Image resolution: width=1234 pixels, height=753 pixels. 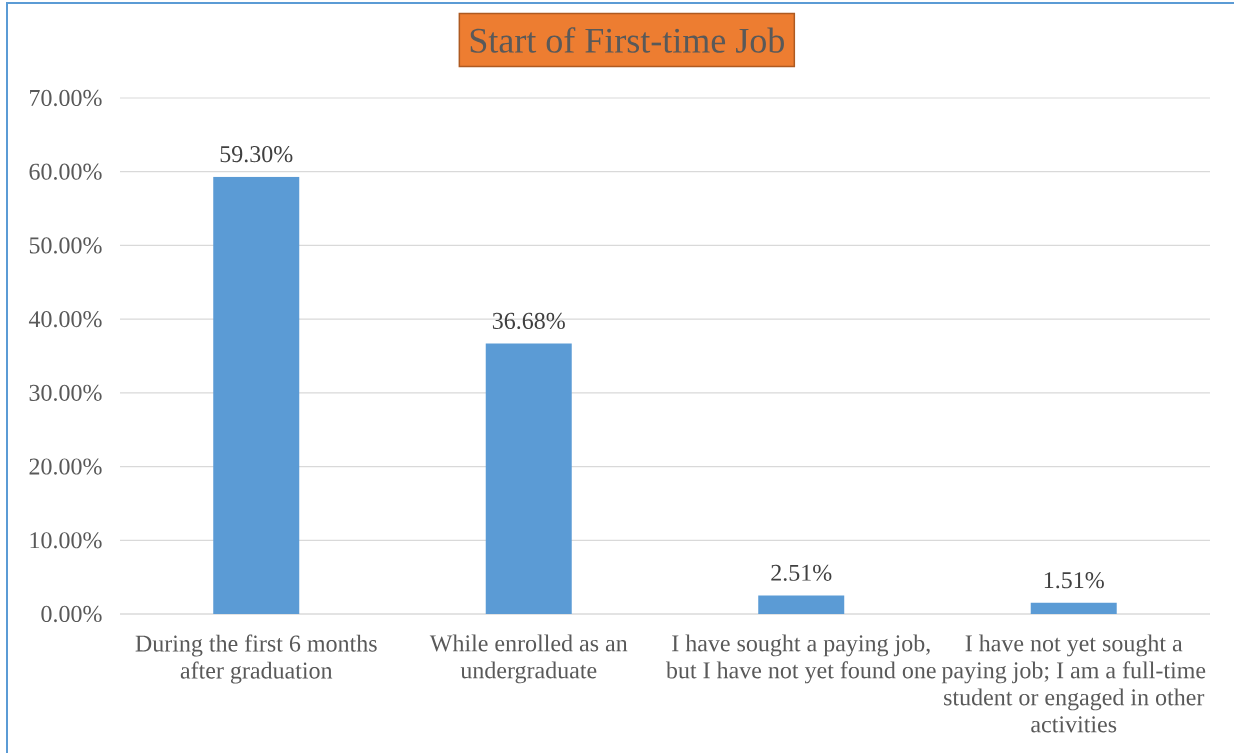 What do you see at coordinates (256, 154) in the screenshot?
I see `data-label: 59.30%` at bounding box center [256, 154].